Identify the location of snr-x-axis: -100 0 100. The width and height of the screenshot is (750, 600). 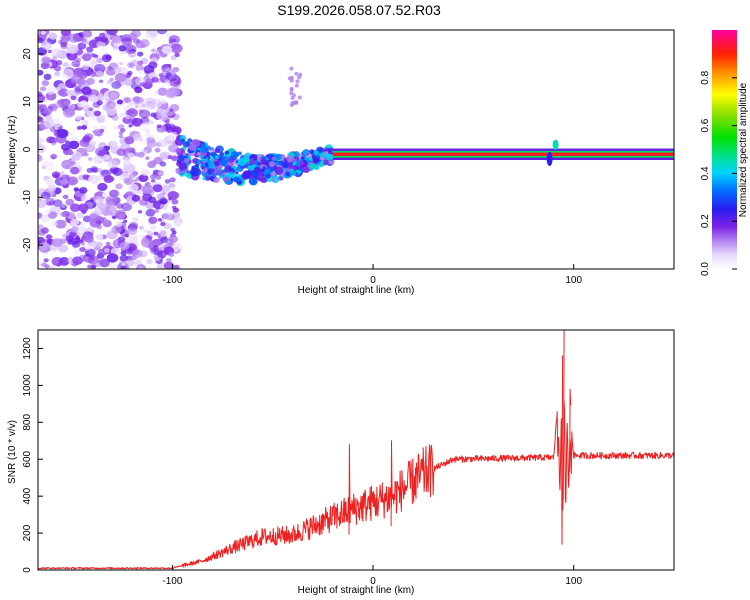
(372, 576).